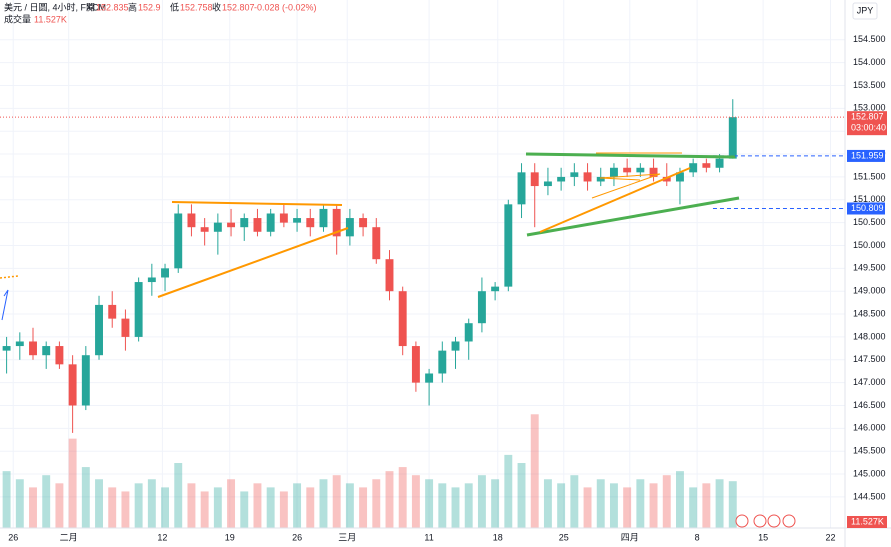  Describe the element at coordinates (428, 537) in the screenshot. I see `x-tick-label: 11` at that location.